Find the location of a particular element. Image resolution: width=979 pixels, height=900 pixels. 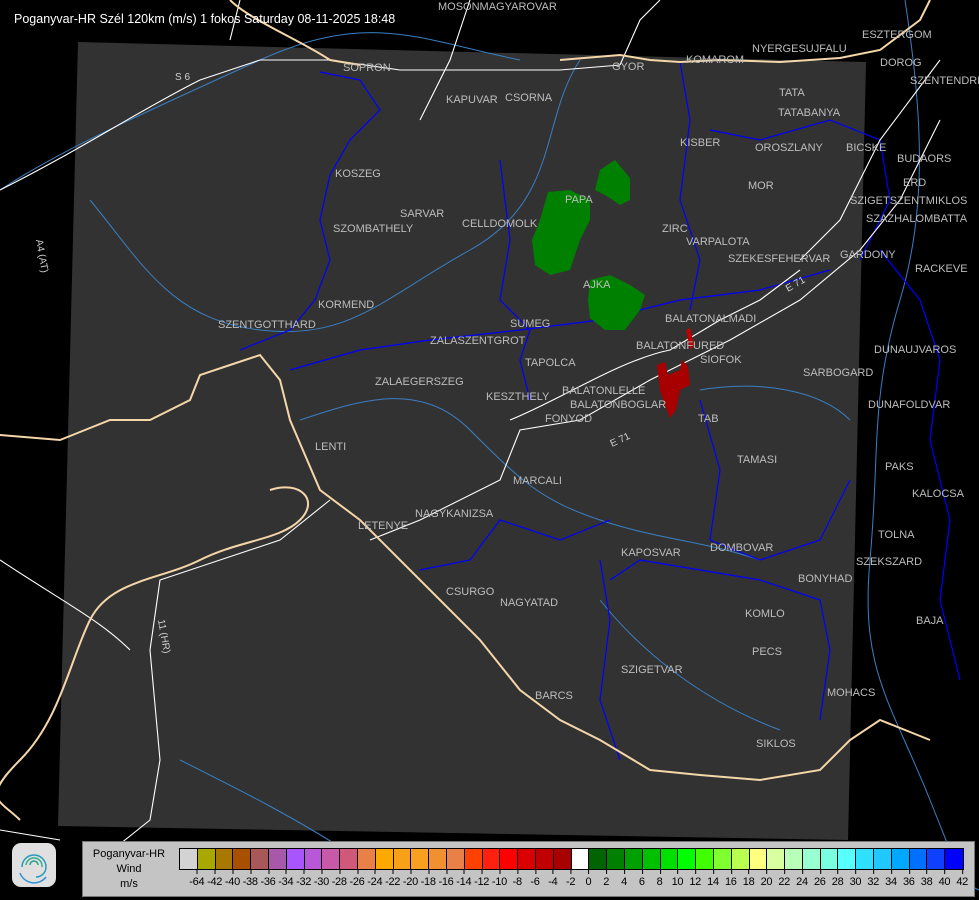

city-label: BARCS is located at coordinates (554, 696).